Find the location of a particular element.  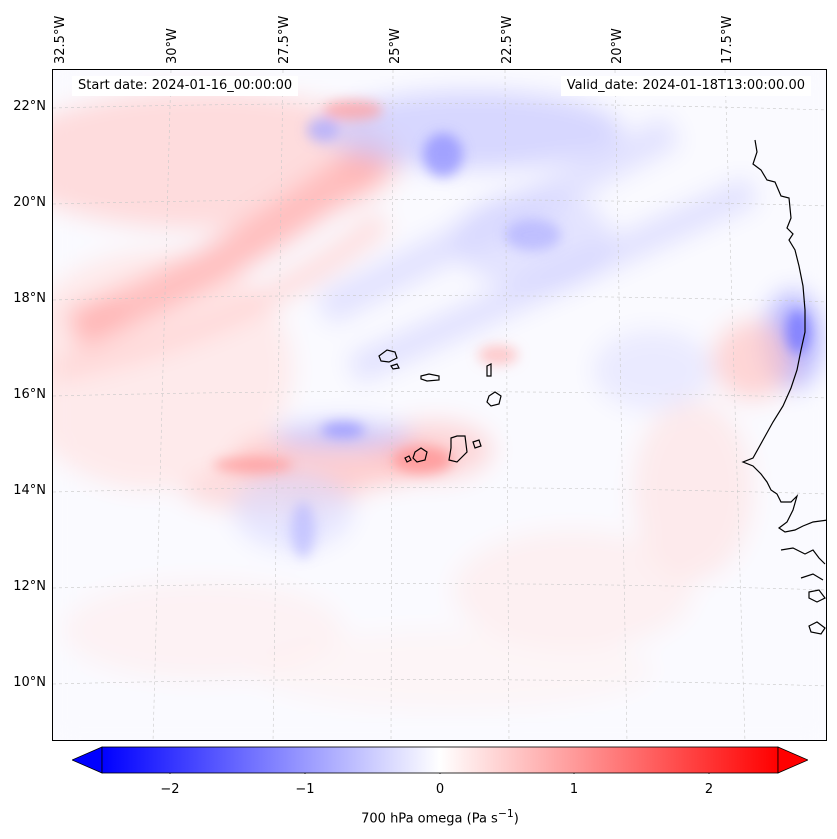

lat-tick-label: 12°N is located at coordinates (29, 586).